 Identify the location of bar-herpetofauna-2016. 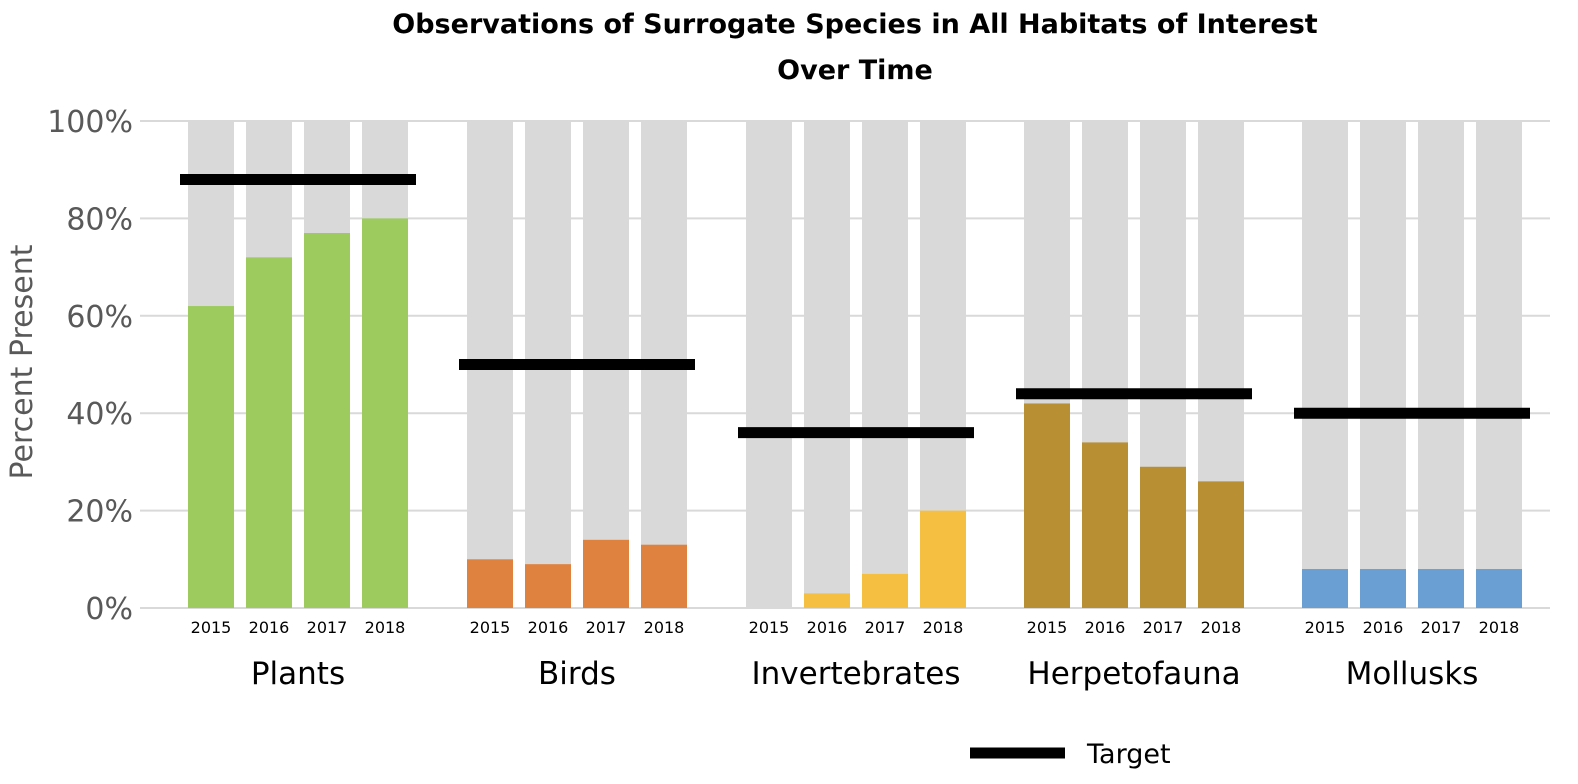
(1105, 525).